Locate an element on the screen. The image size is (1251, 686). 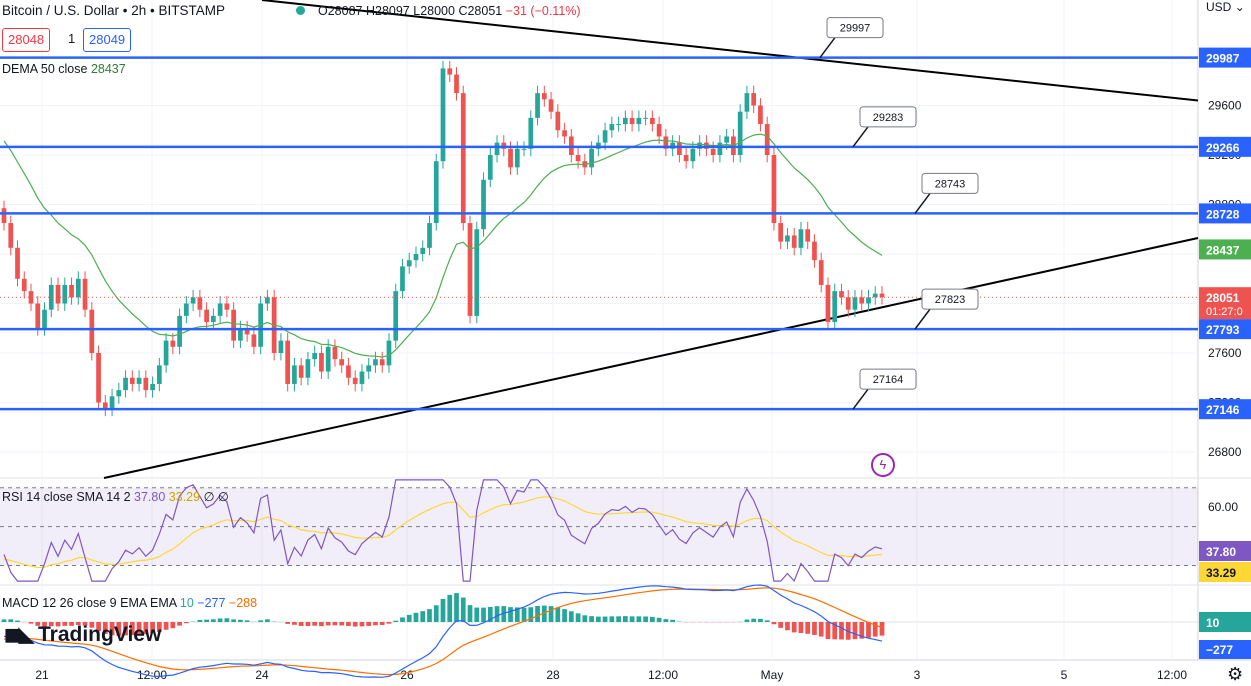
buy-price-button: 28049 is located at coordinates (107, 40).